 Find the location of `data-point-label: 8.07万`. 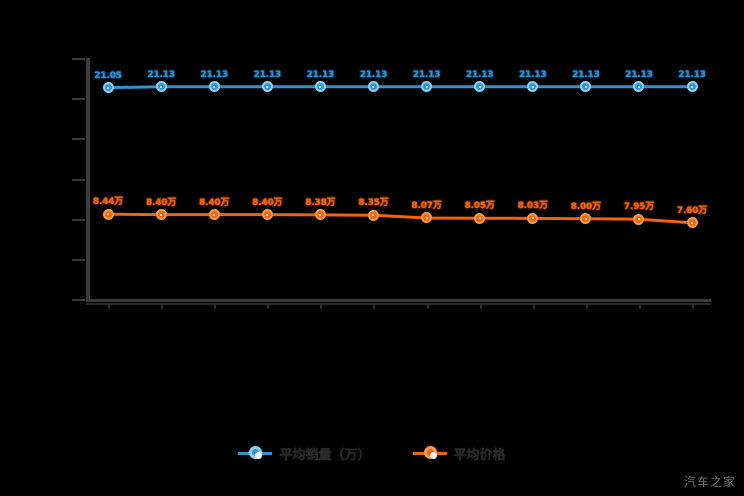

data-point-label: 8.07万 is located at coordinates (426, 205).